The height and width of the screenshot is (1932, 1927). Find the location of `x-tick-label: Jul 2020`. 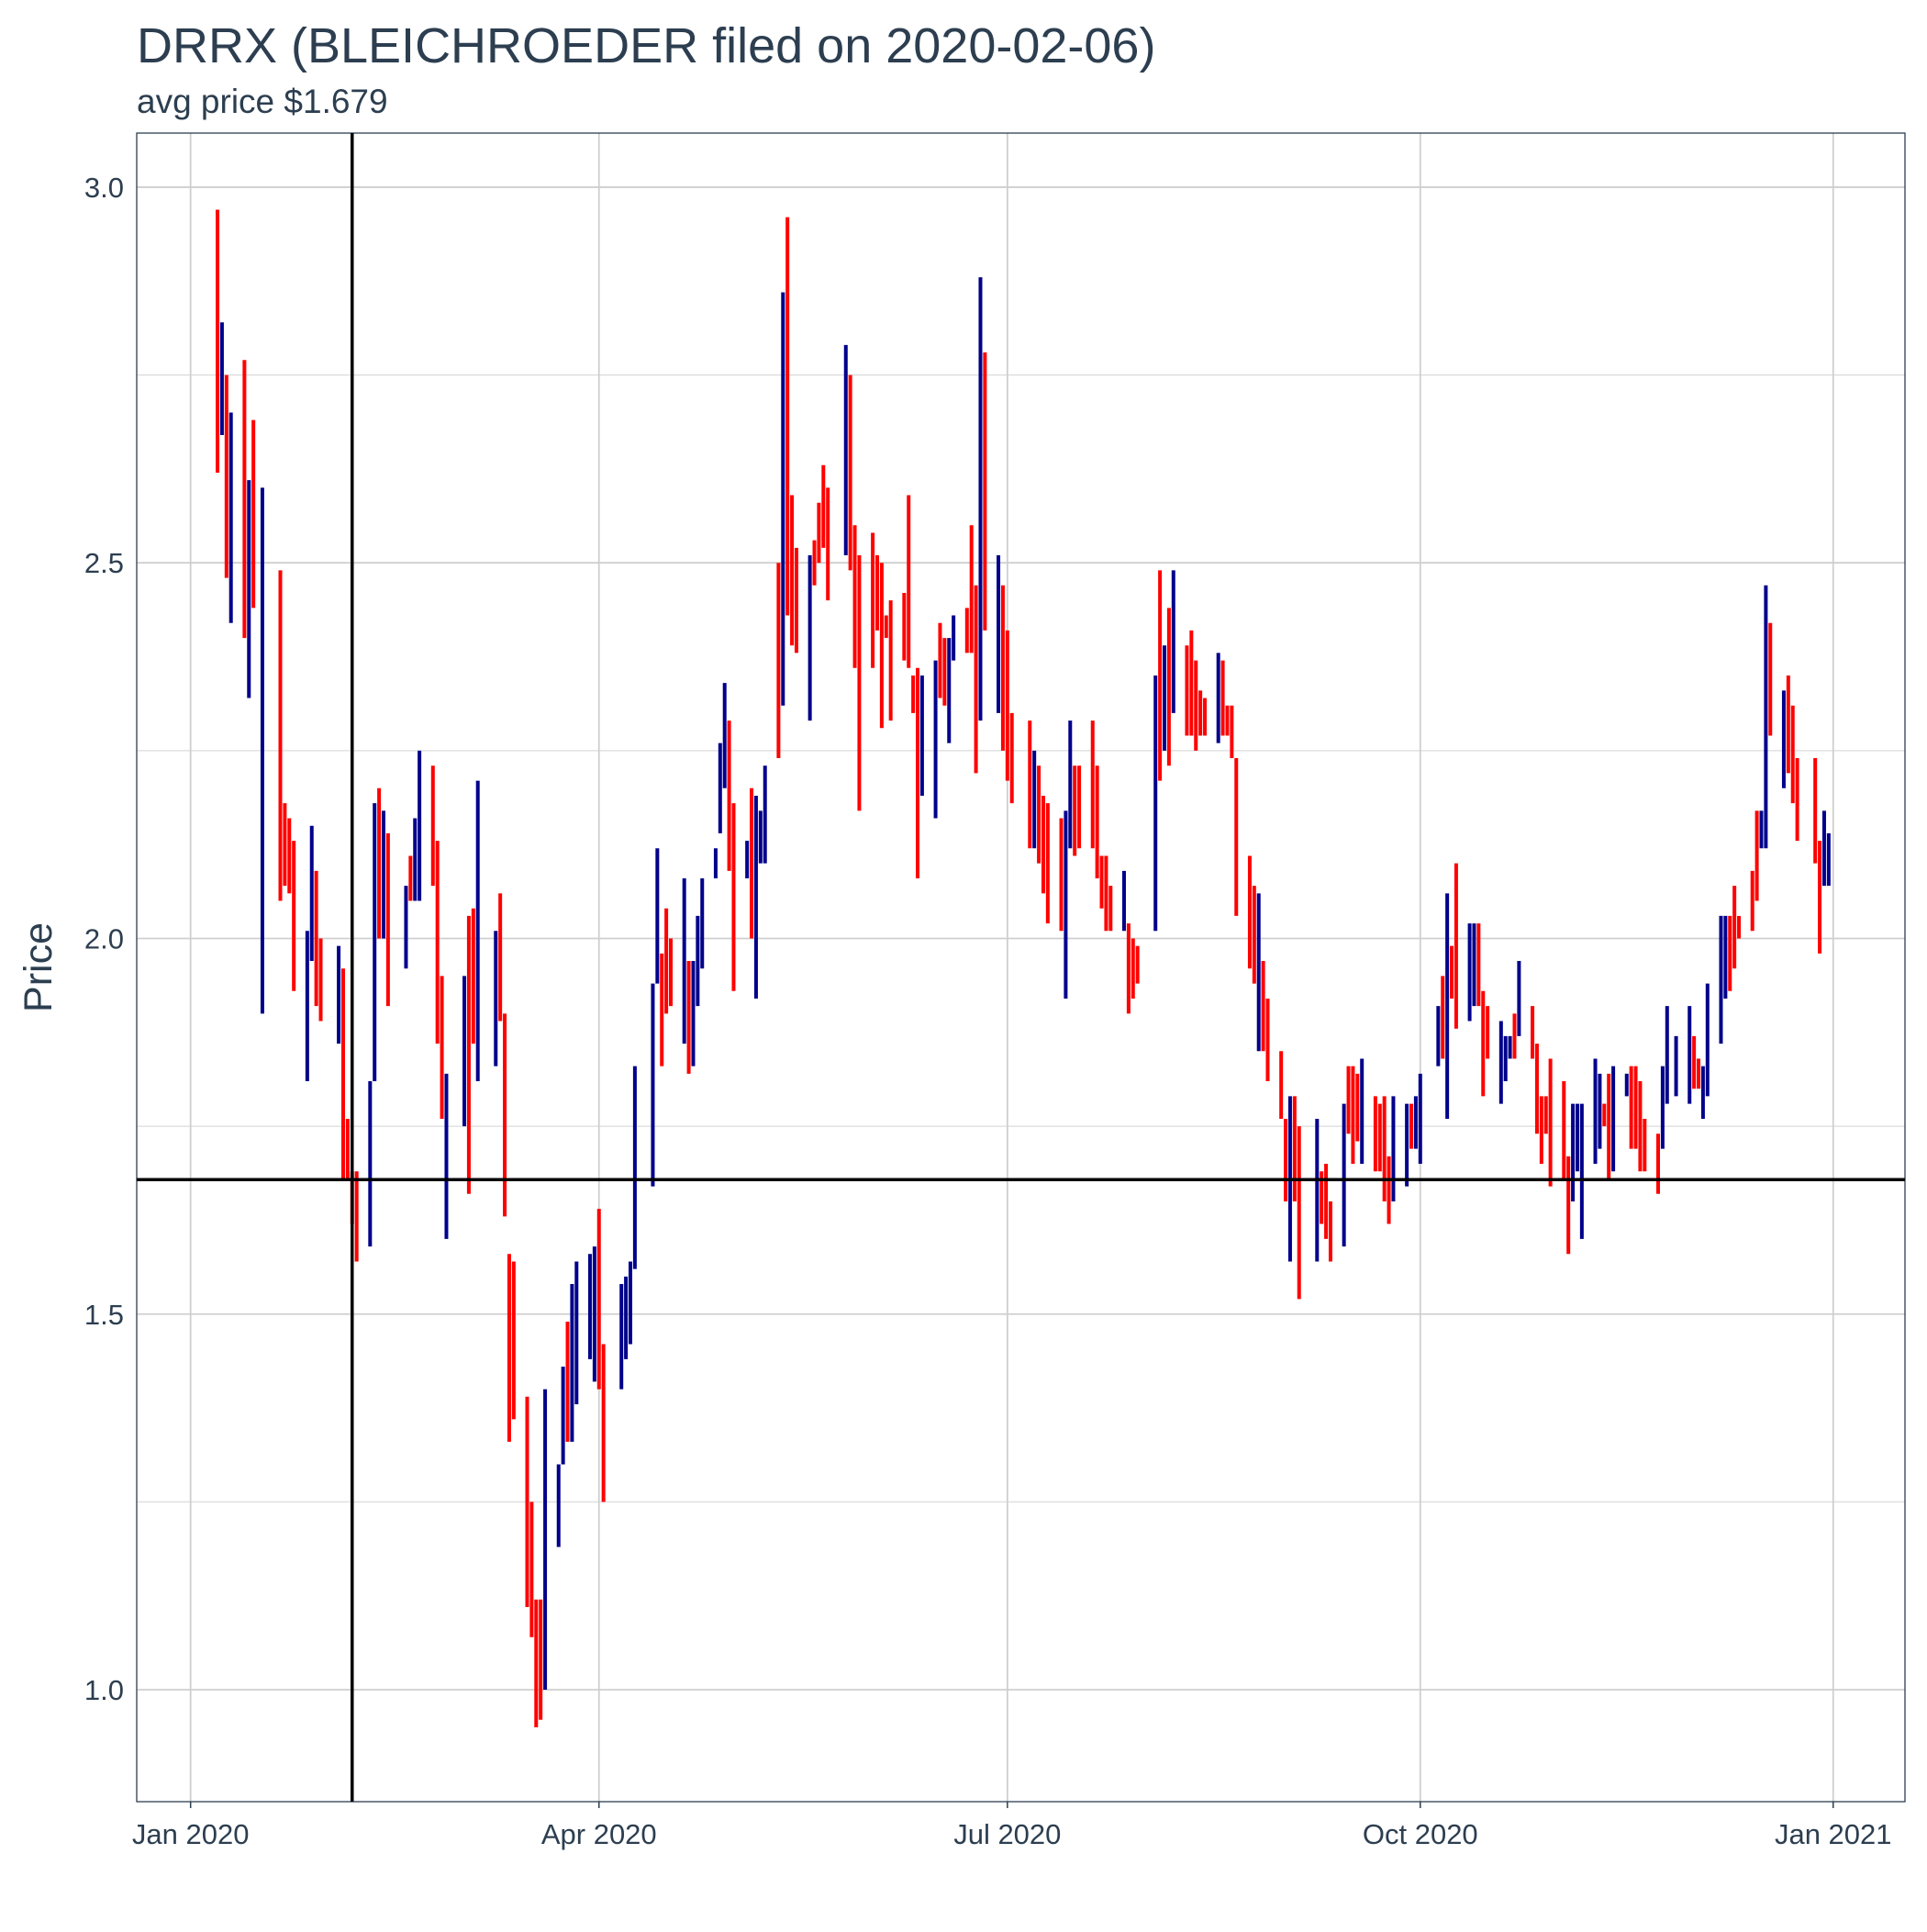

x-tick-label: Jul 2020 is located at coordinates (1007, 1834).